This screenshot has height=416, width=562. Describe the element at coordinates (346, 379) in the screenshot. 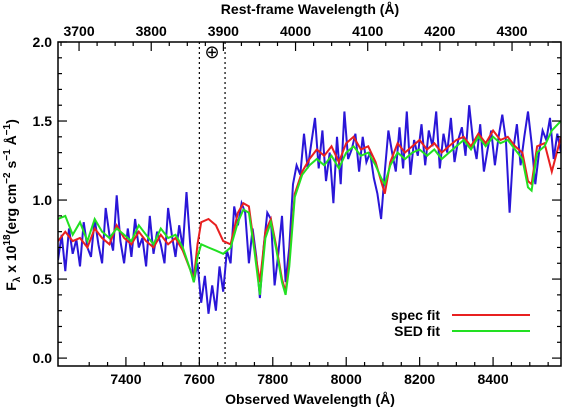

I see `x-tick-label: 8000` at that location.